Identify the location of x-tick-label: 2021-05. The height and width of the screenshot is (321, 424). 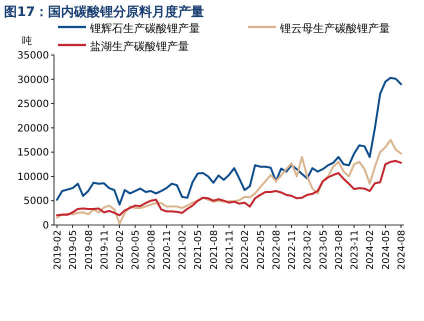
(198, 250).